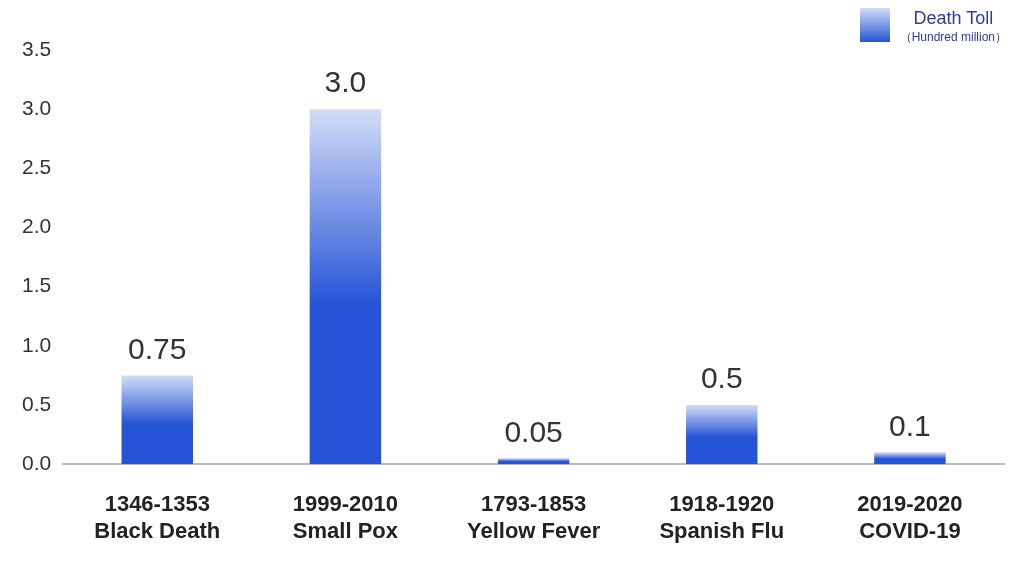  Describe the element at coordinates (953, 37) in the screenshot. I see `legend-title: （Hundred million）` at that location.